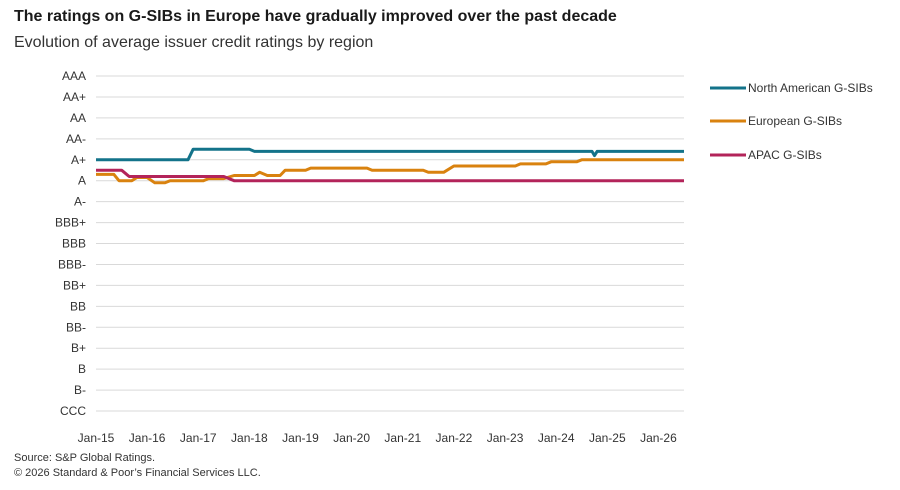 This screenshot has height=490, width=900. I want to click on y-tick-label: B-, so click(80, 390).